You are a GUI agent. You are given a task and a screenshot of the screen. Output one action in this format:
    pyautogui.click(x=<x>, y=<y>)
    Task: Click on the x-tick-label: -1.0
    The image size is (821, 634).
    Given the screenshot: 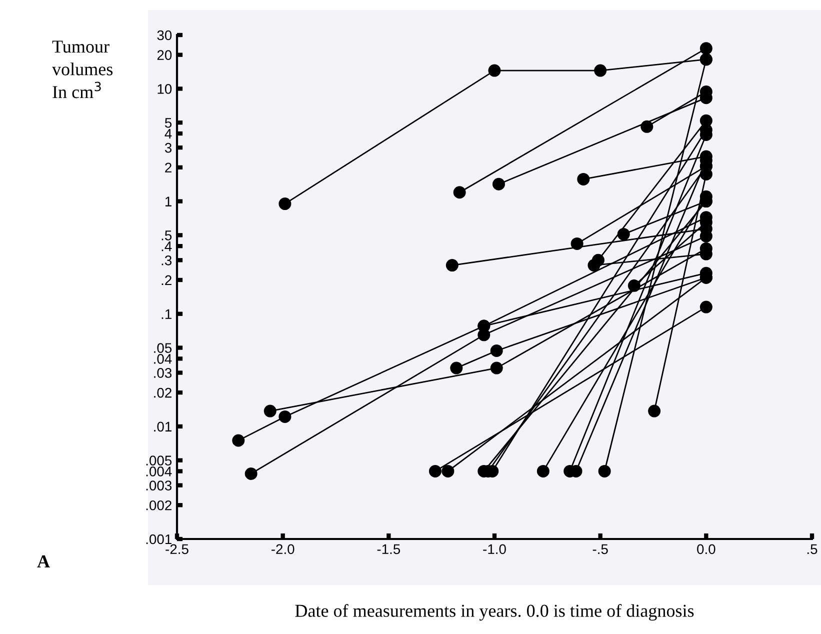 What is the action you would take?
    pyautogui.click(x=494, y=549)
    